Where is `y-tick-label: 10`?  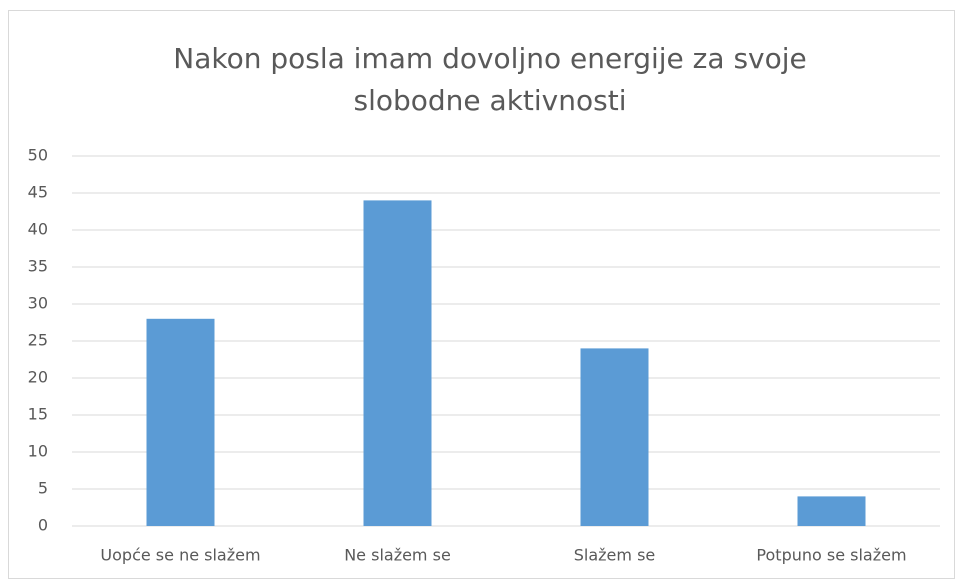 y-tick-label: 10 is located at coordinates (38, 451).